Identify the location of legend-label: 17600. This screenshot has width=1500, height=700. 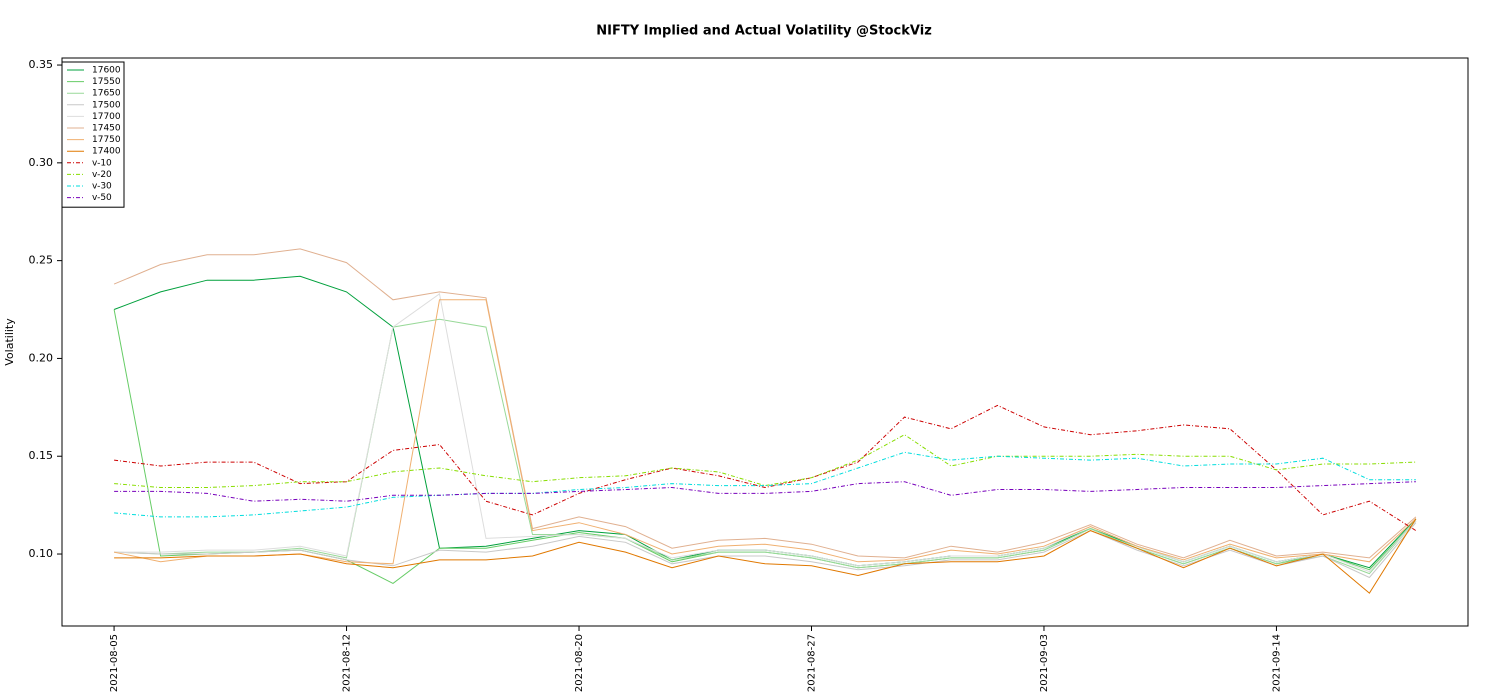
(106, 71).